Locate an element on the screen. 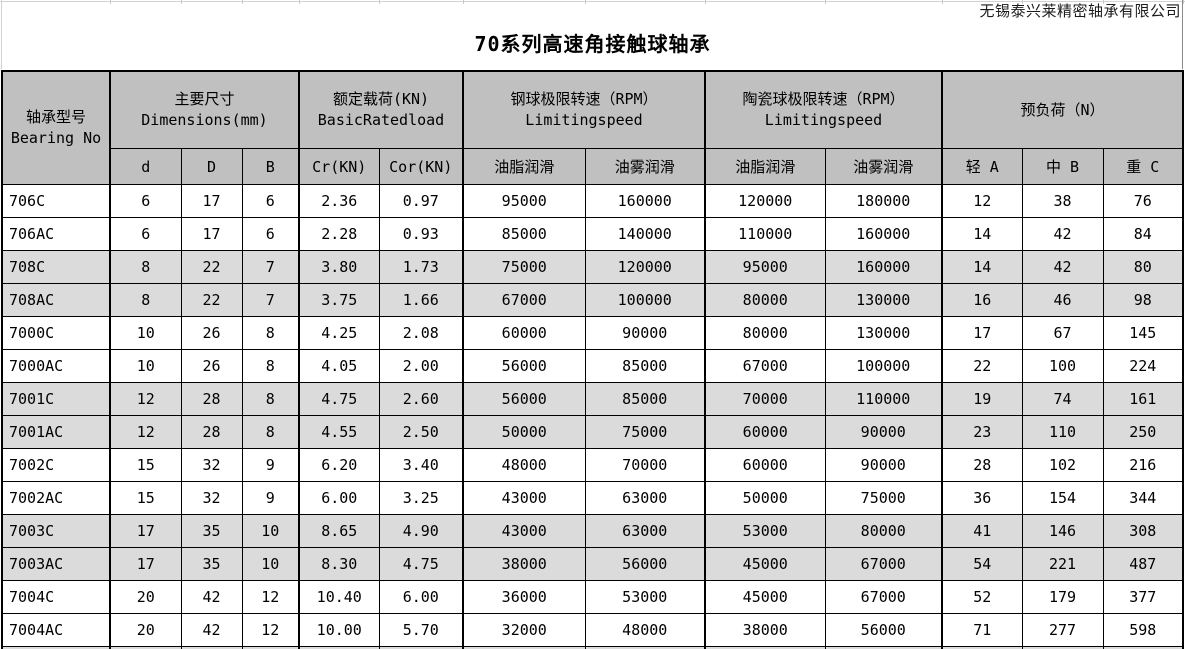 The width and height of the screenshot is (1185, 649). bearing-model-cell: 708C is located at coordinates (56, 267).